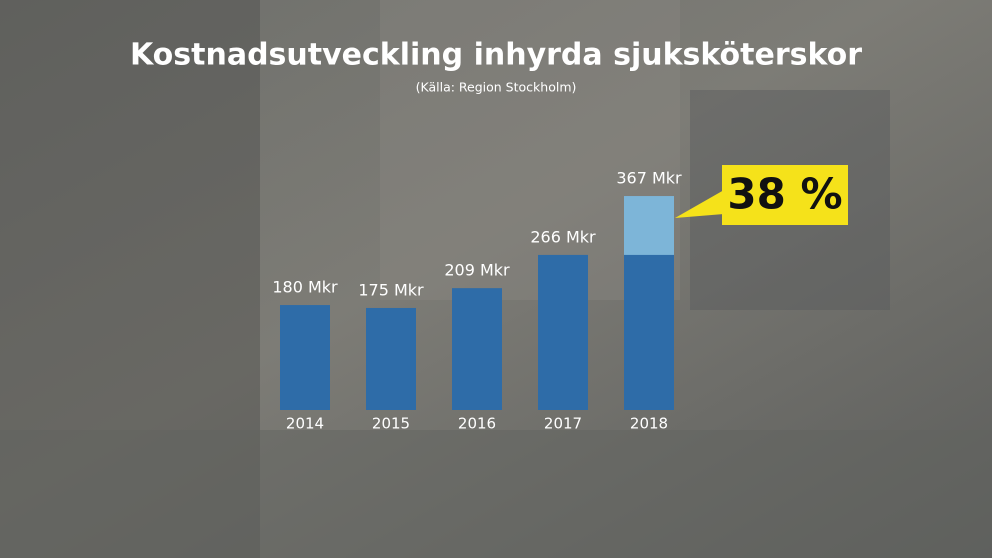  What do you see at coordinates (649, 178) in the screenshot?
I see `value-label: 367 Mkr` at bounding box center [649, 178].